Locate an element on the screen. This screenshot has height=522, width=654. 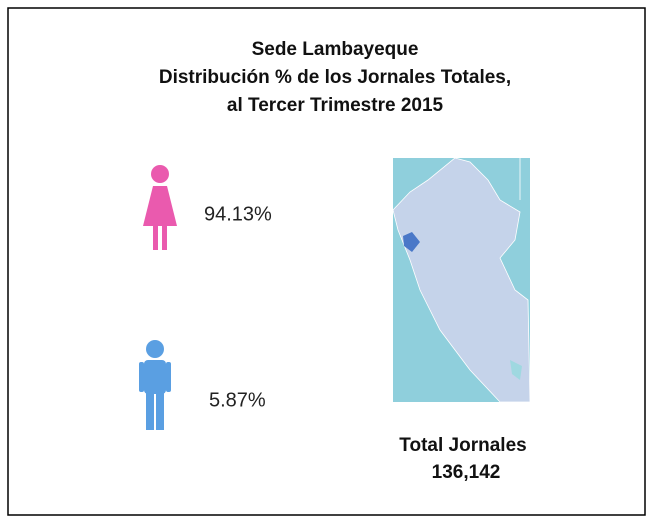
title-line: Sede Lambayeque is located at coordinates (335, 49).